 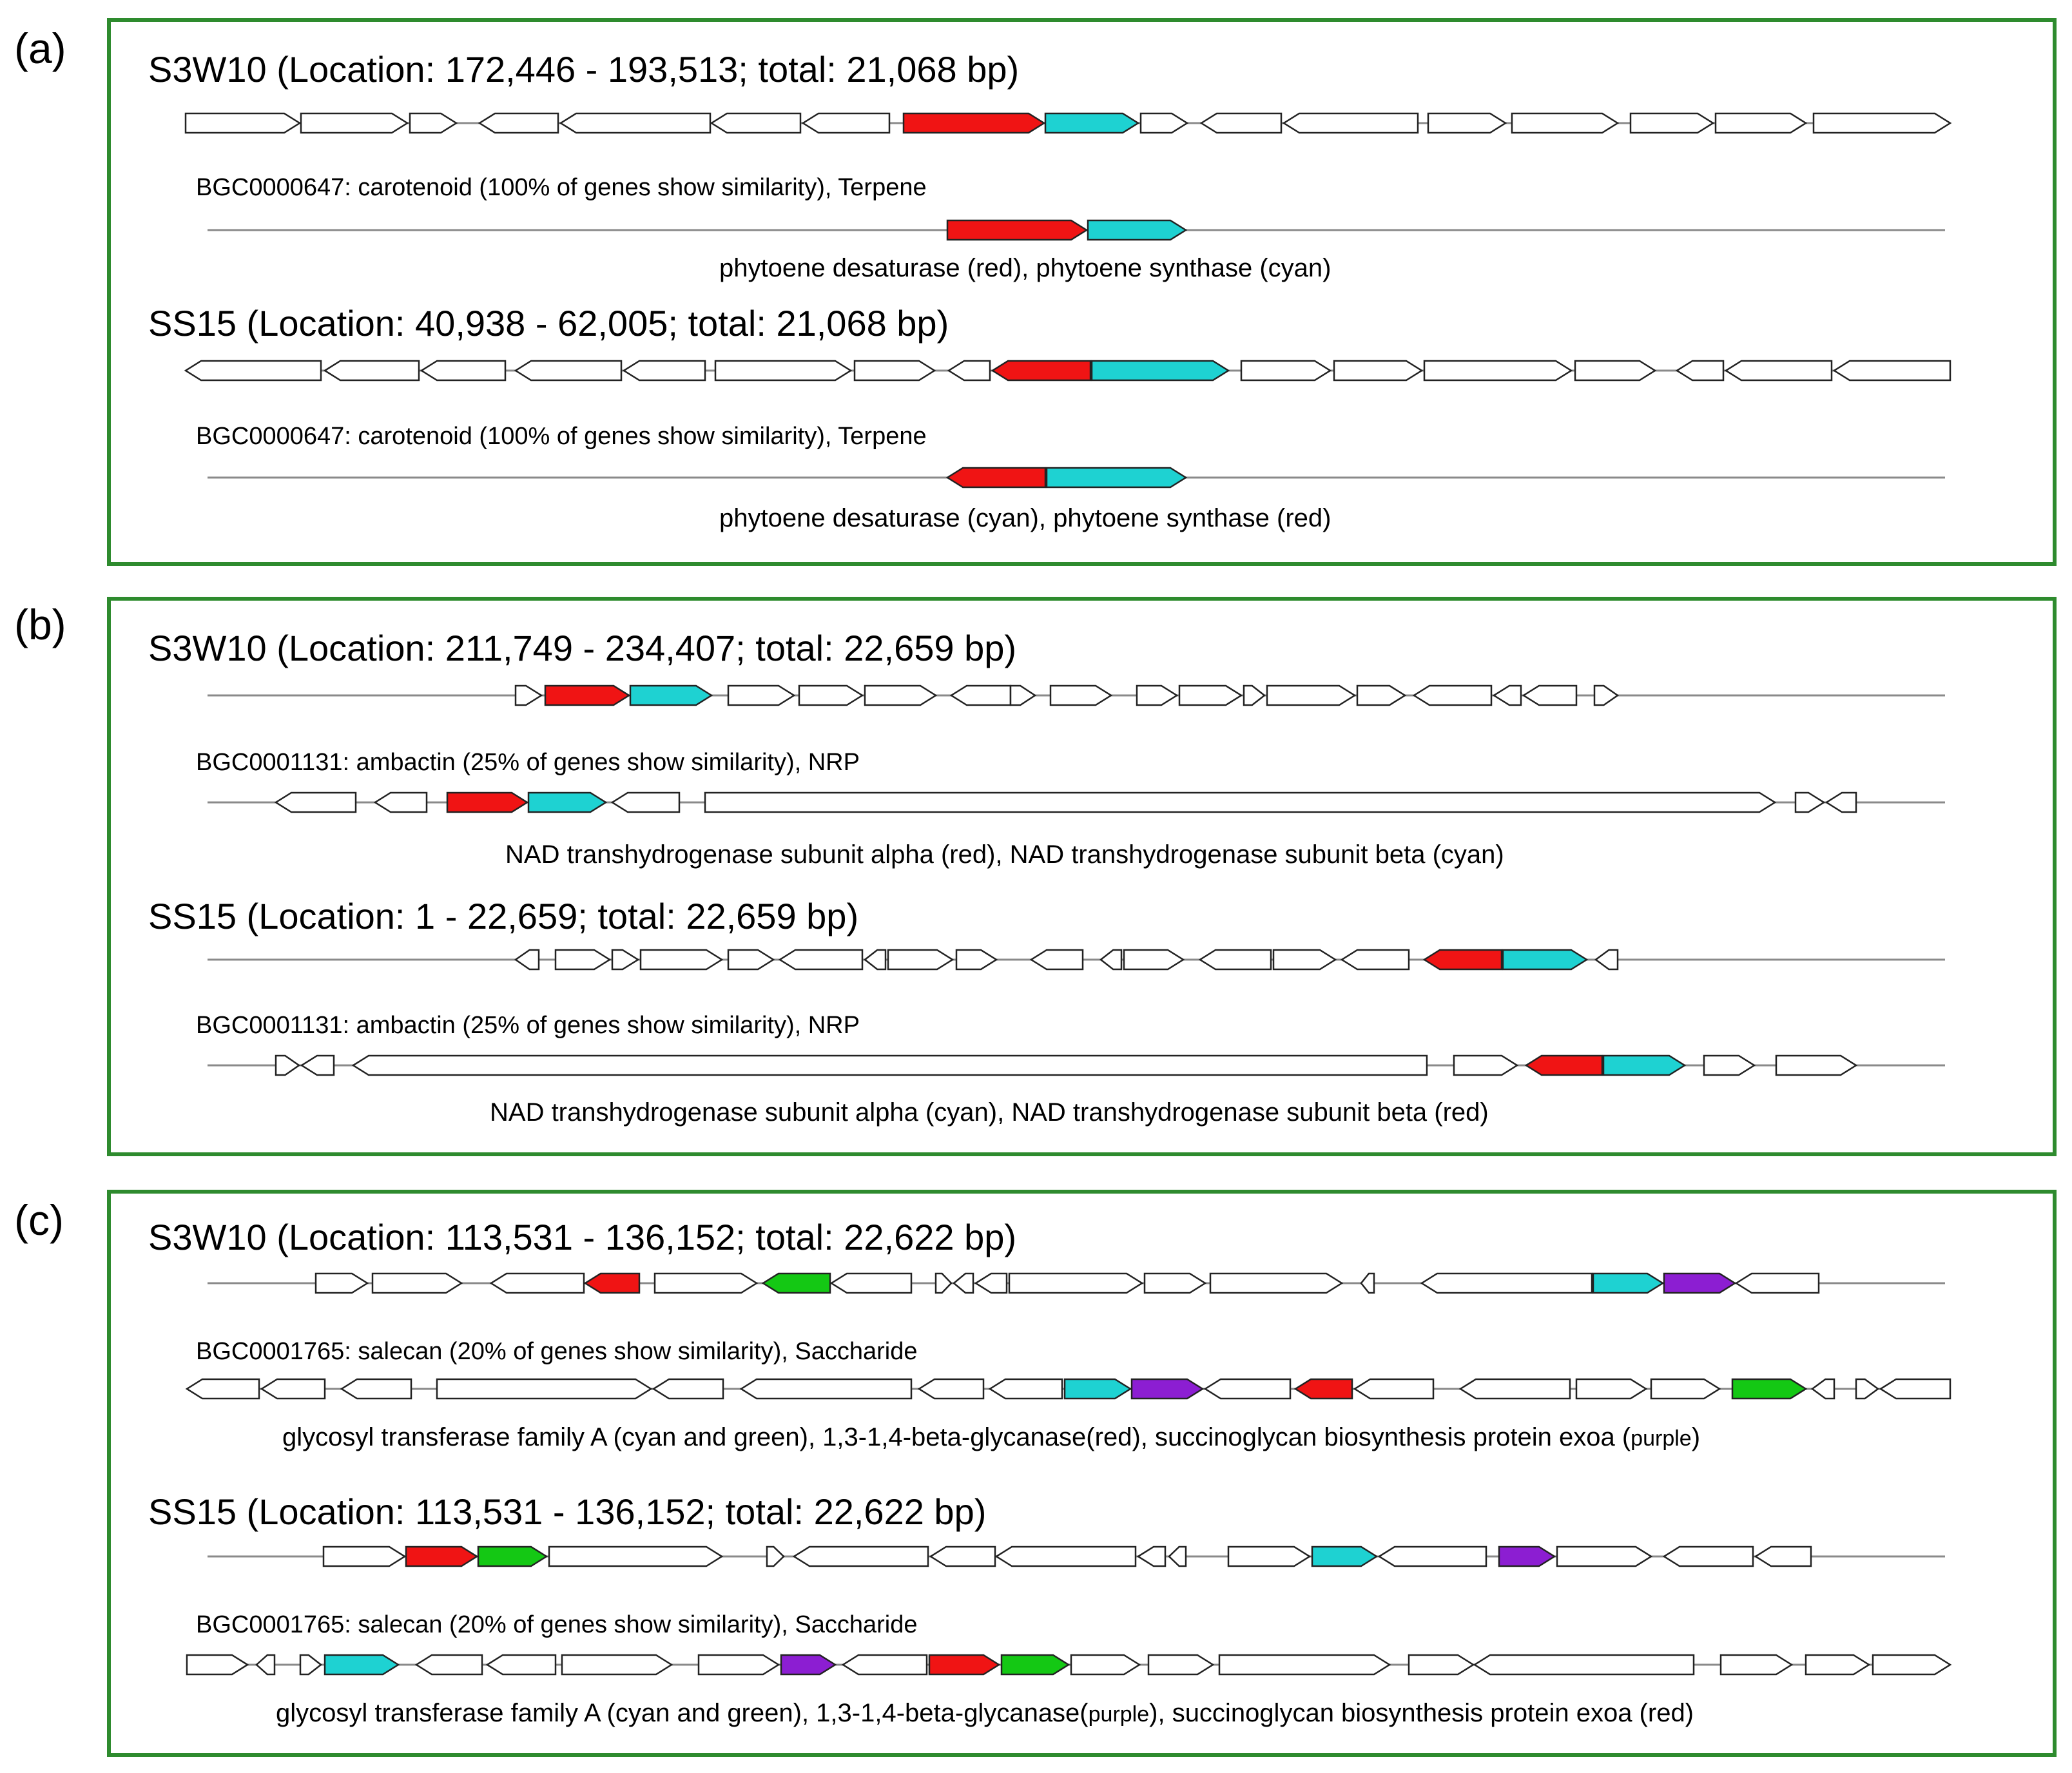 What do you see at coordinates (1696, 1437) in the screenshot?
I see `caption-text: )` at bounding box center [1696, 1437].